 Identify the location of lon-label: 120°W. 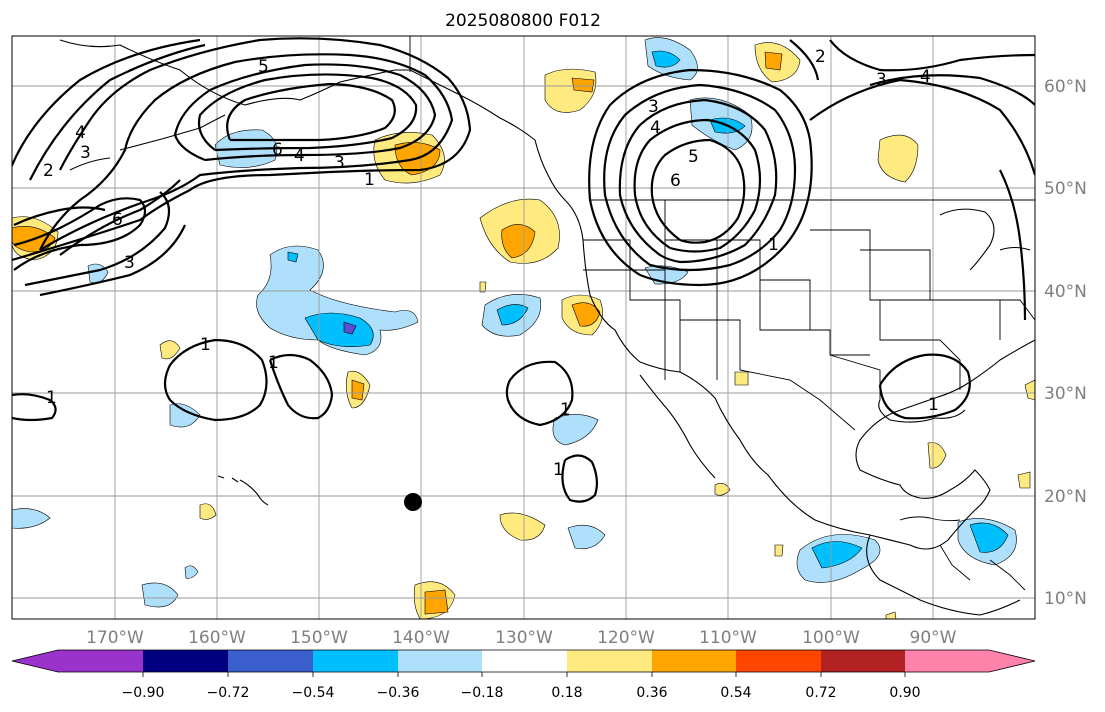
(626, 638).